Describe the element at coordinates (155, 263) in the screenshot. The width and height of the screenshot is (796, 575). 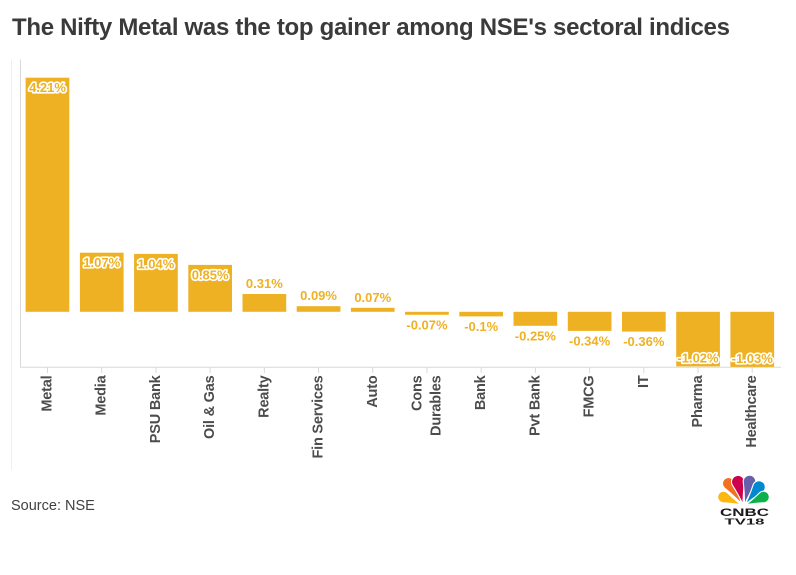
I see `svg-text: 1.04%` at that location.